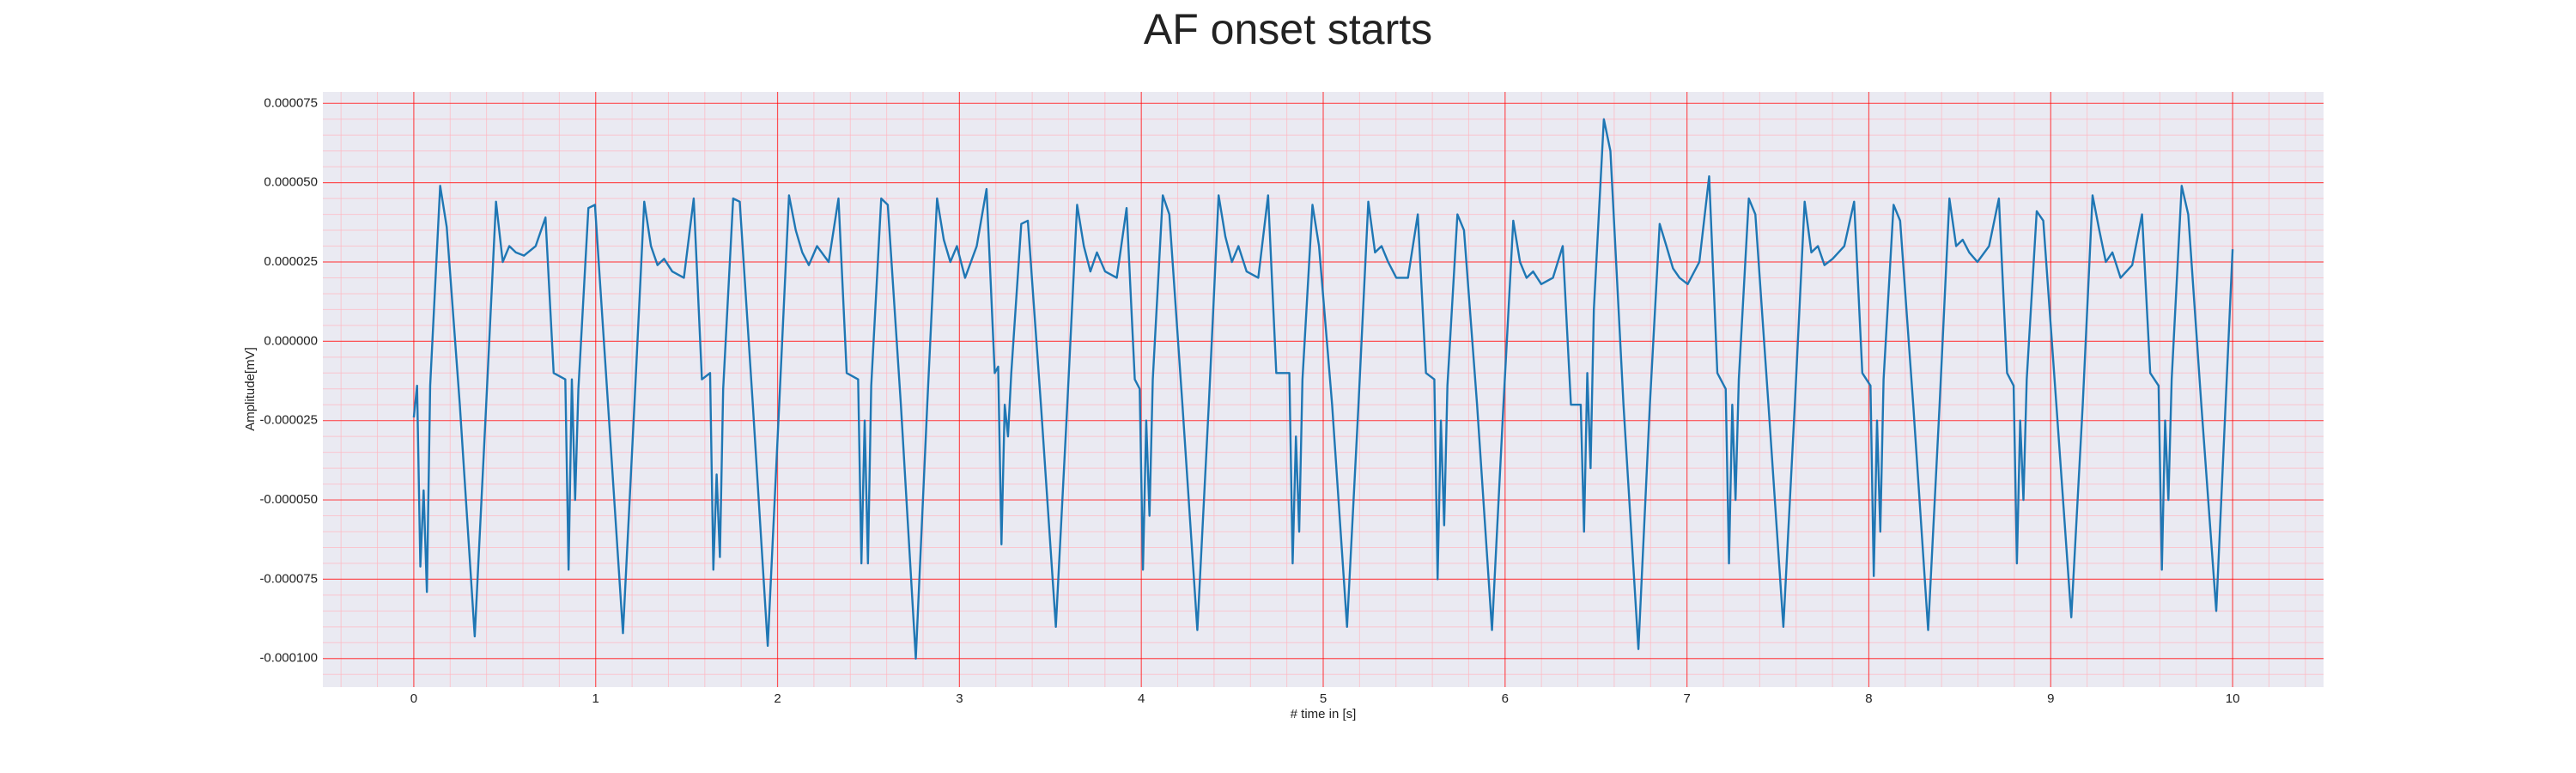 Image resolution: width=2576 pixels, height=773 pixels. I want to click on y-tick-label: -0.000075, so click(289, 578).